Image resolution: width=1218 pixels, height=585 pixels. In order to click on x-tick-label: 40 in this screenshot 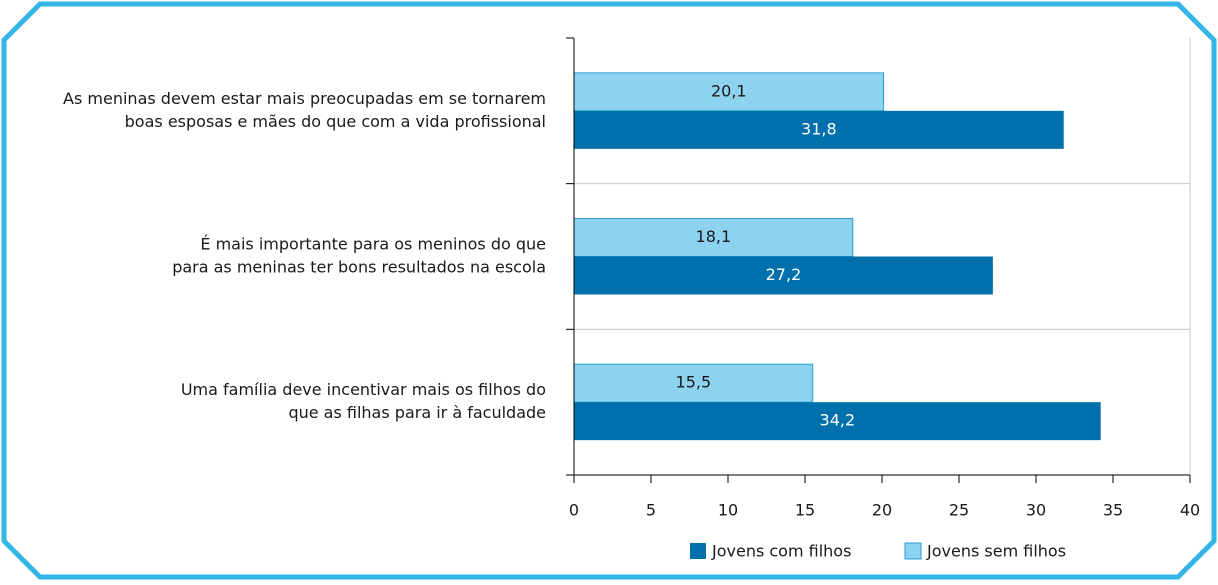, I will do `click(1190, 510)`.